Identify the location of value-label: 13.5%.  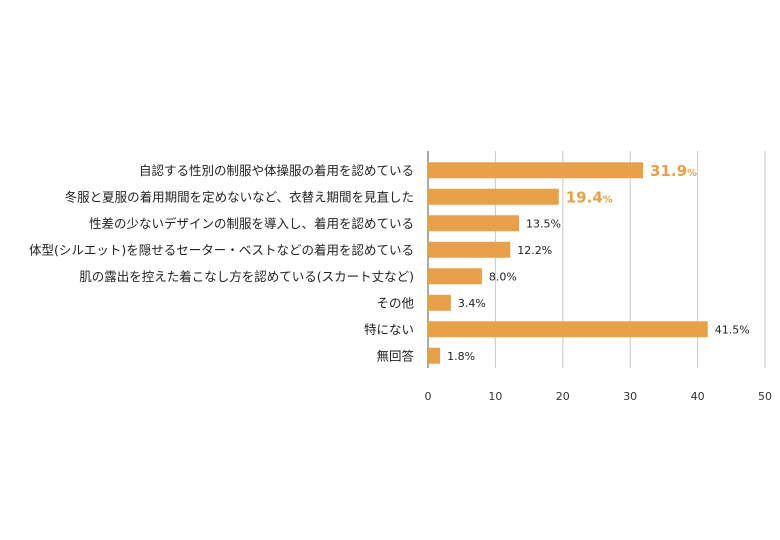
(543, 223).